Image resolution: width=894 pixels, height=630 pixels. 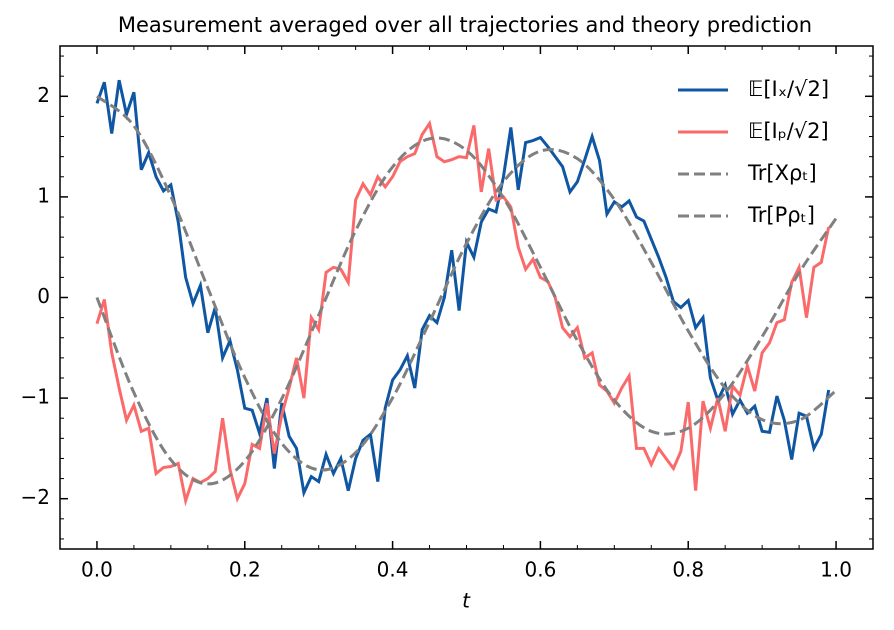 What do you see at coordinates (688, 570) in the screenshot?
I see `x-tick-label: 0.8` at bounding box center [688, 570].